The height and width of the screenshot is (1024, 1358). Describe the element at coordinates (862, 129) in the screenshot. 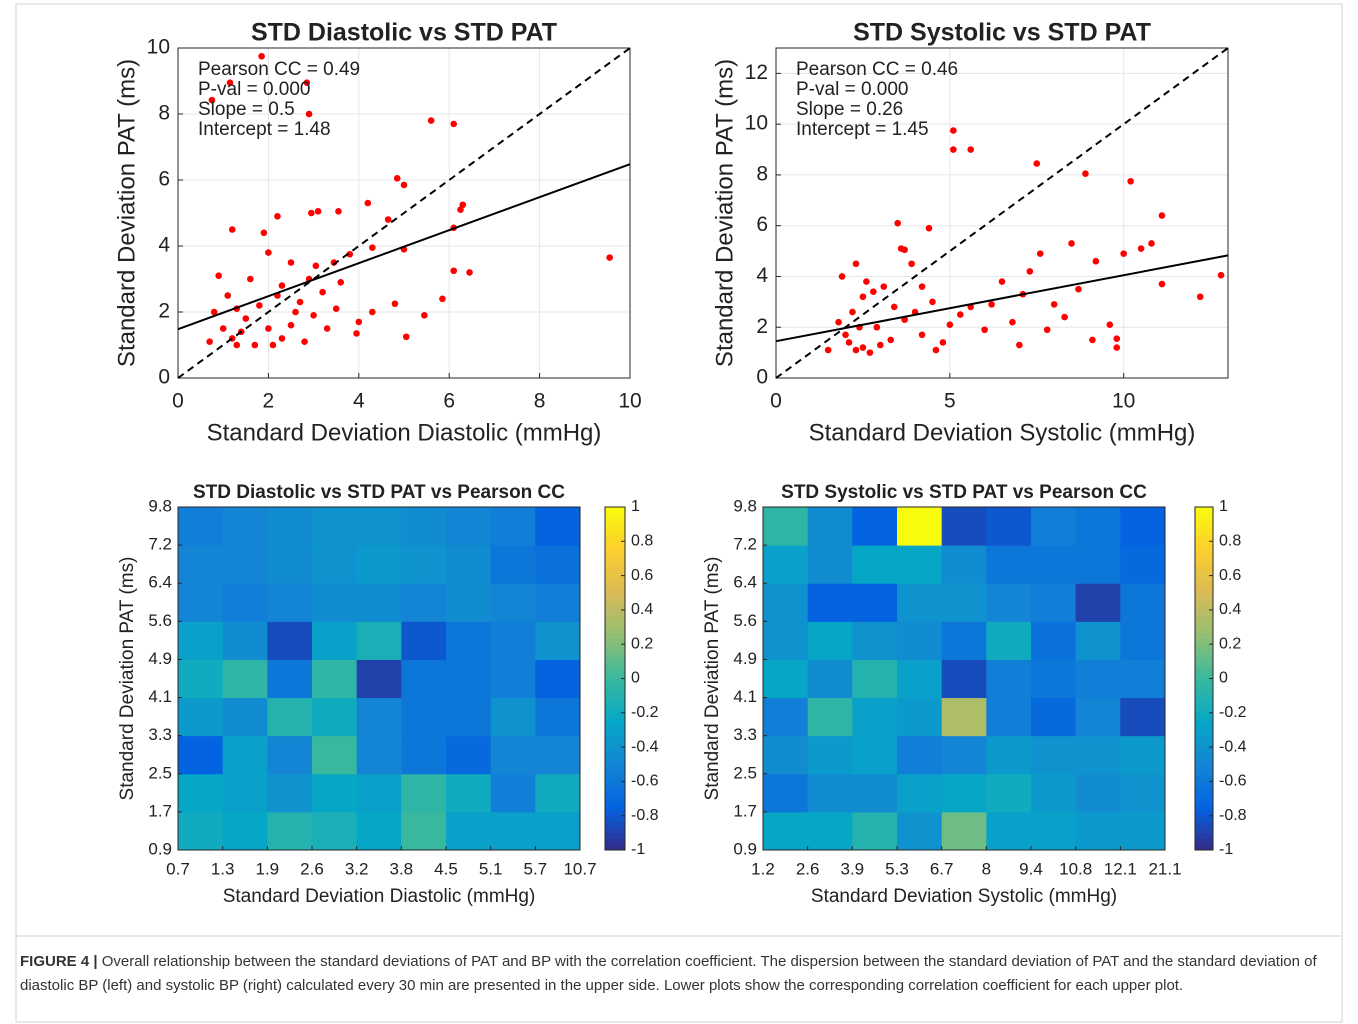

I see `annotation: Intercept = 1.45` at that location.